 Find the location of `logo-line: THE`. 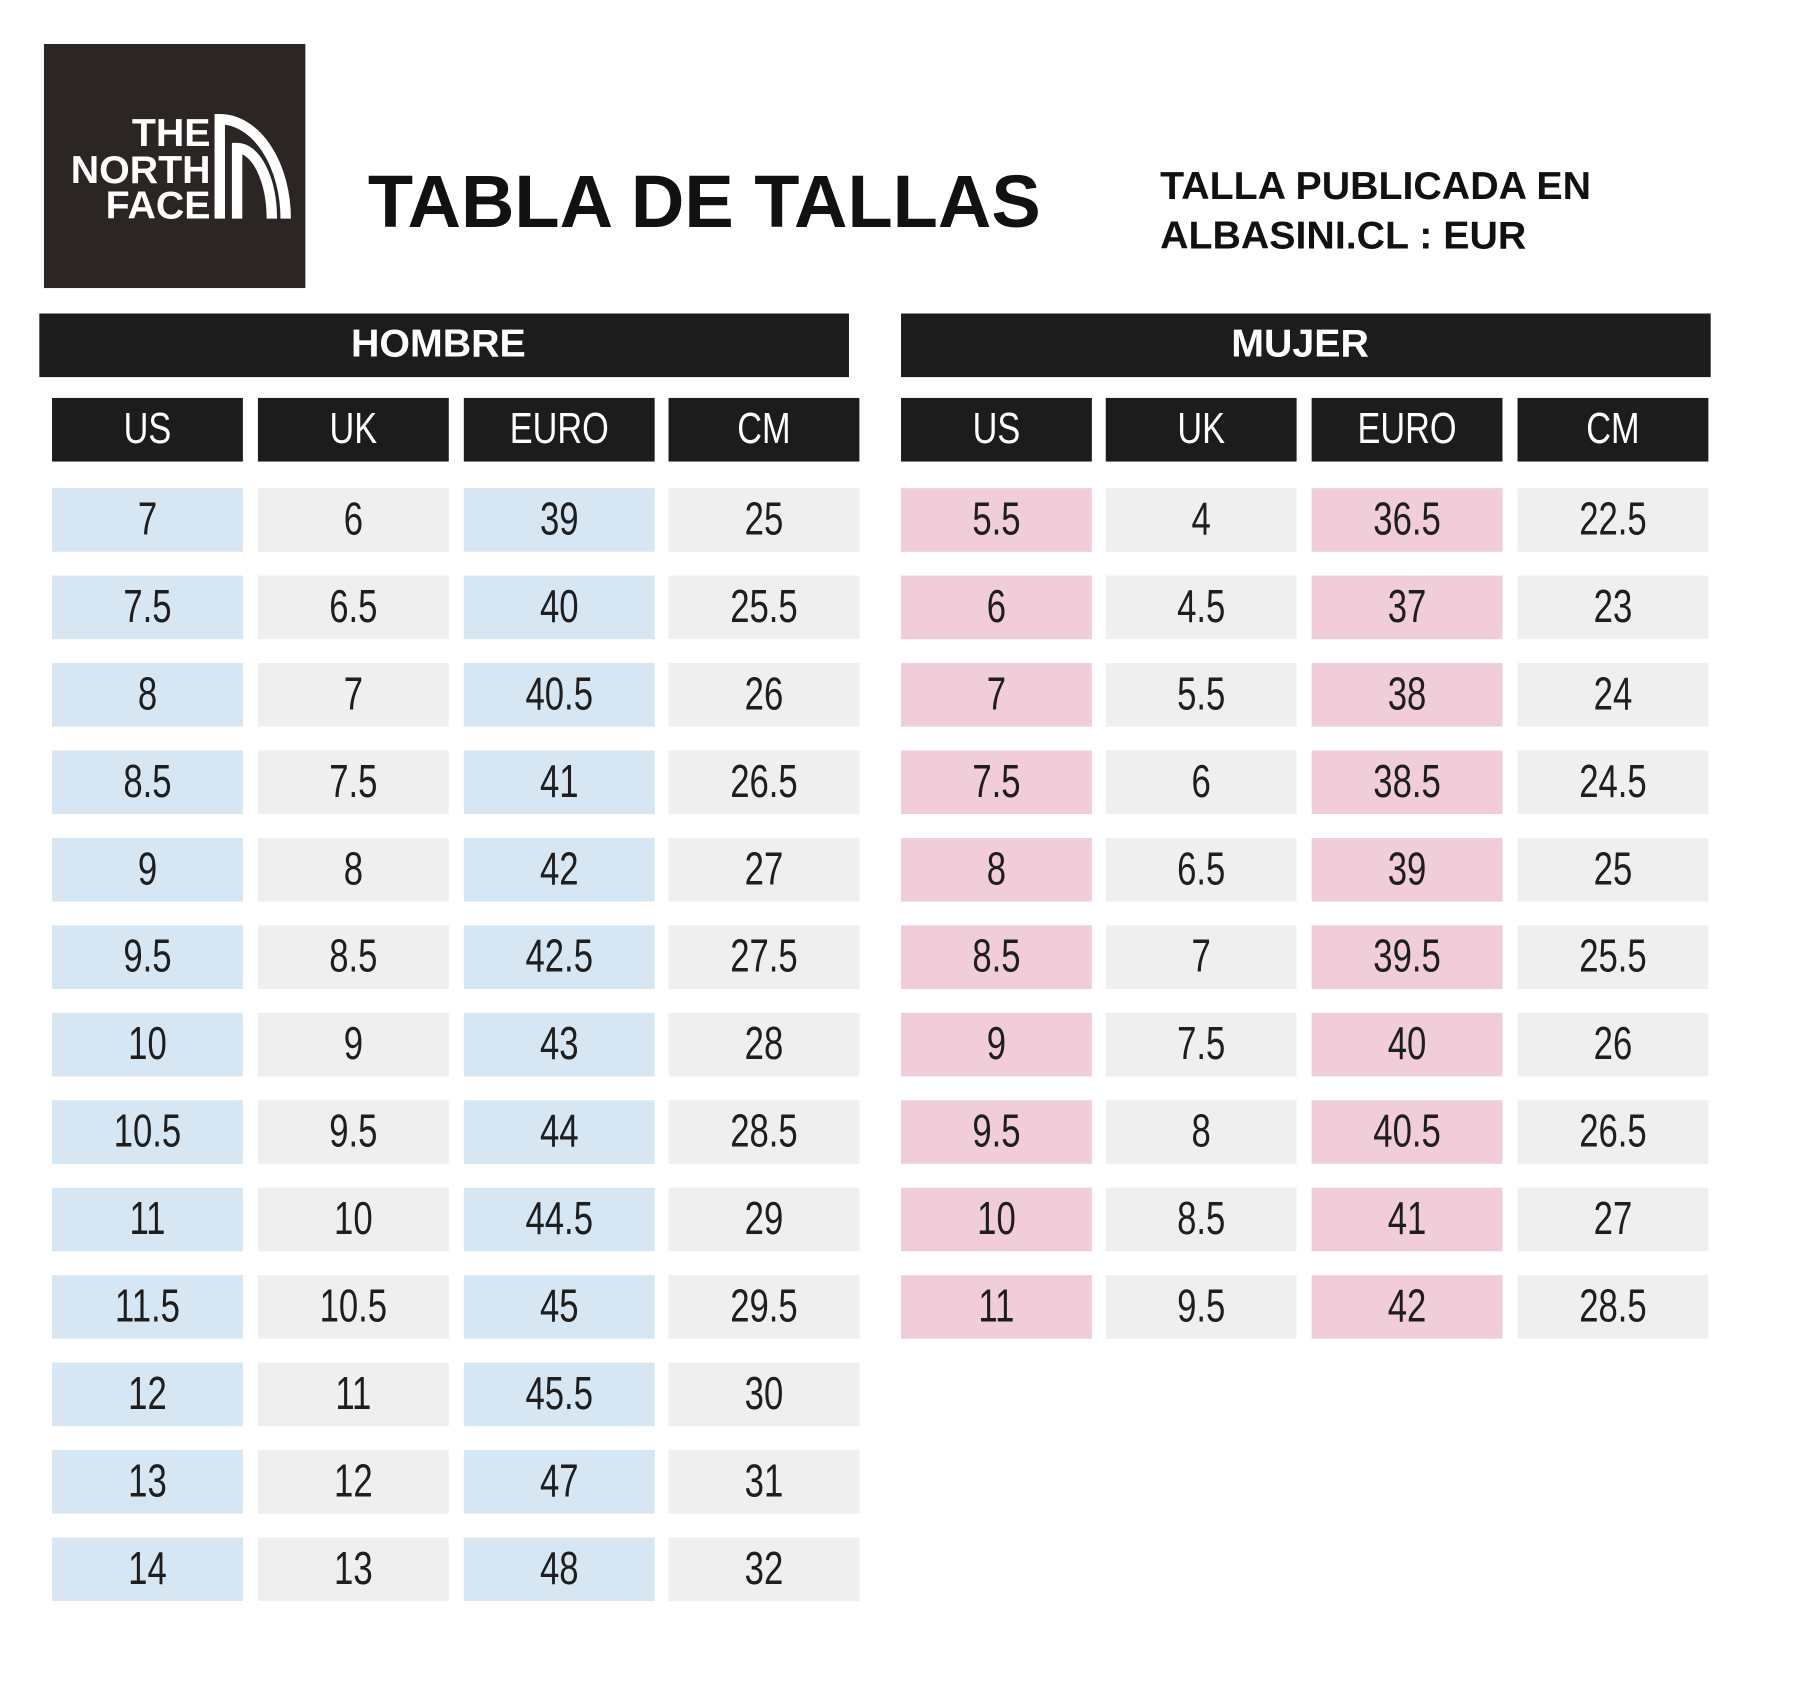

logo-line: THE is located at coordinates (171, 133).